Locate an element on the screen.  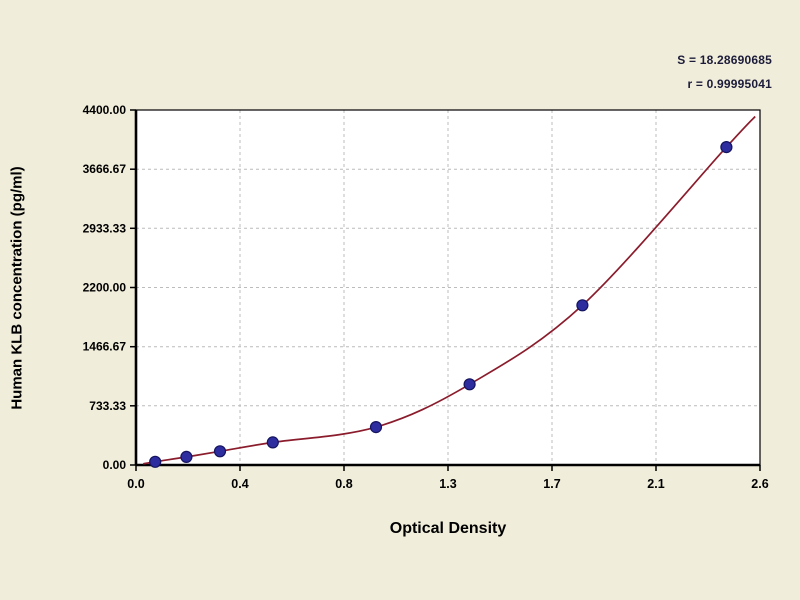
y-tick-label: 2933.33 is located at coordinates (105, 228).